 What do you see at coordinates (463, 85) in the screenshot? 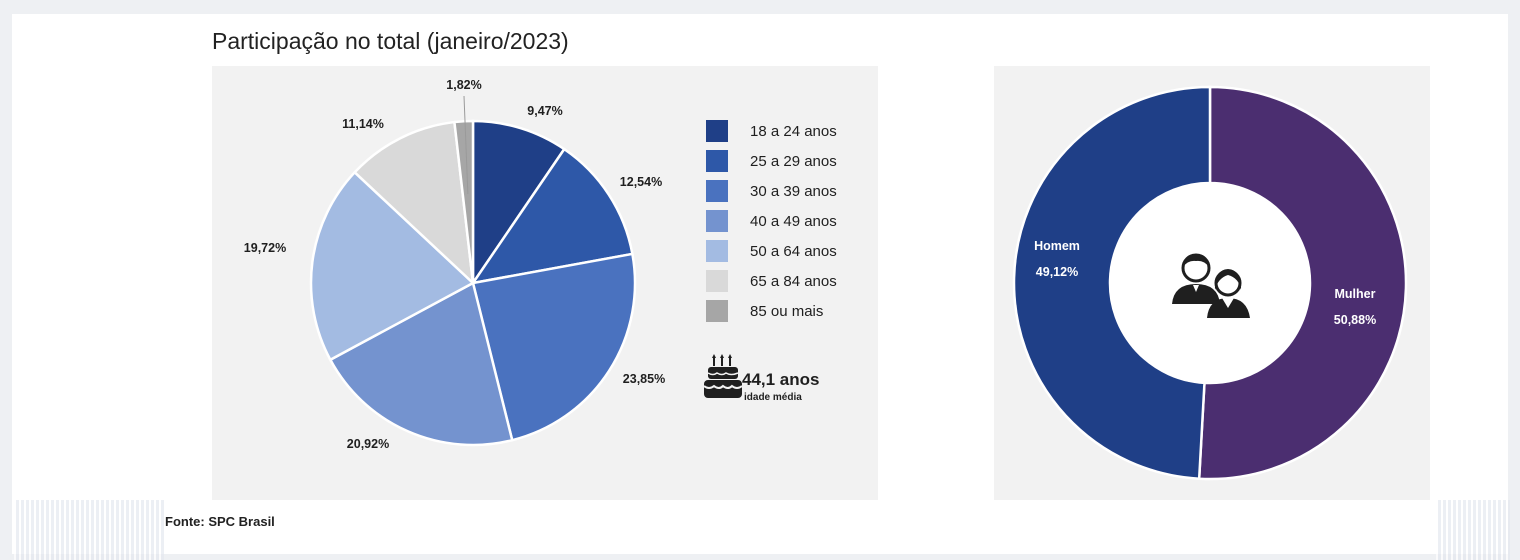
I see `pie-data-label-85-ou-mais: 1,82%` at bounding box center [463, 85].